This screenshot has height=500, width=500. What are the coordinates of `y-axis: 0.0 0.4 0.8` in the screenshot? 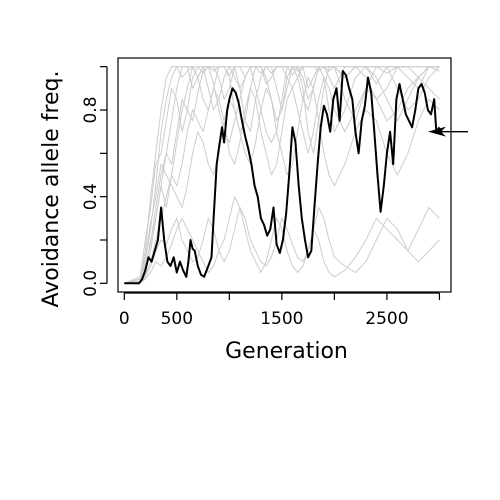 It's located at (94, 181).